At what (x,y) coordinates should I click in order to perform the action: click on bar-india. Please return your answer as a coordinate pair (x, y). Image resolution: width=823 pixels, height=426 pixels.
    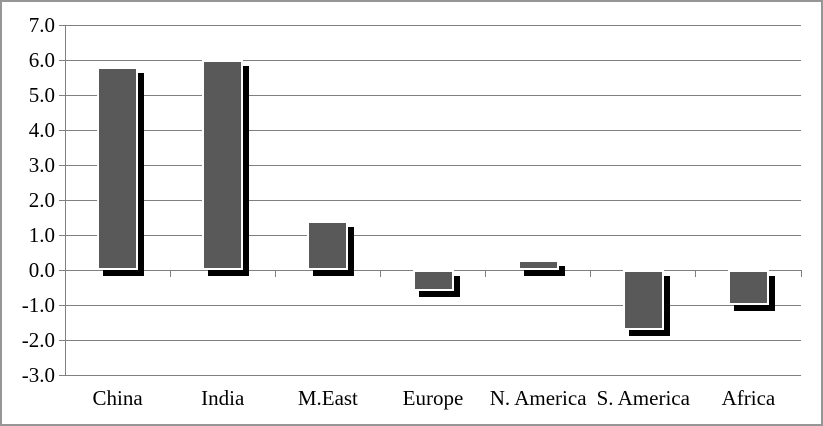
    Looking at the image, I should click on (223, 165).